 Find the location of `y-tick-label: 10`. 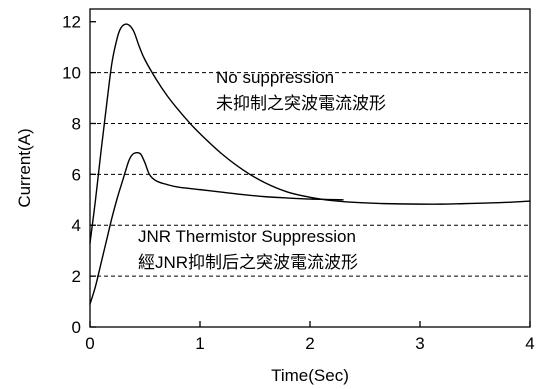

y-tick-label: 10 is located at coordinates (71, 73).